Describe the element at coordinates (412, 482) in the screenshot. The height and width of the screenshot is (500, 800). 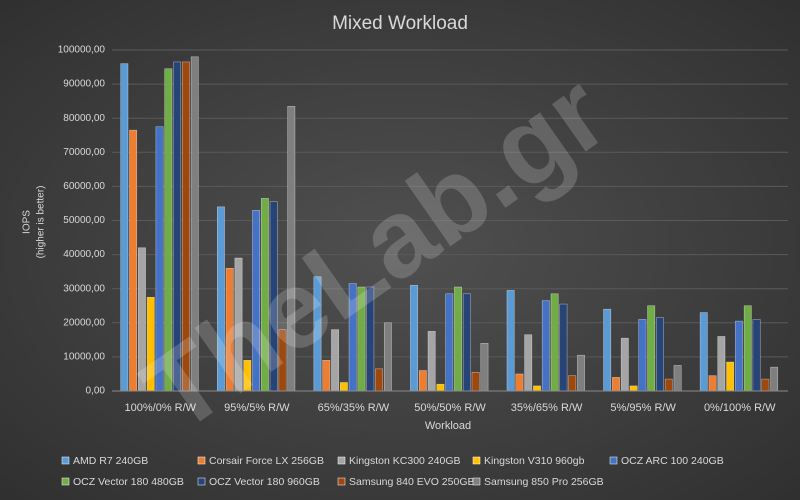
I see `legend-label: Samsung 840 EVO 250GB` at that location.